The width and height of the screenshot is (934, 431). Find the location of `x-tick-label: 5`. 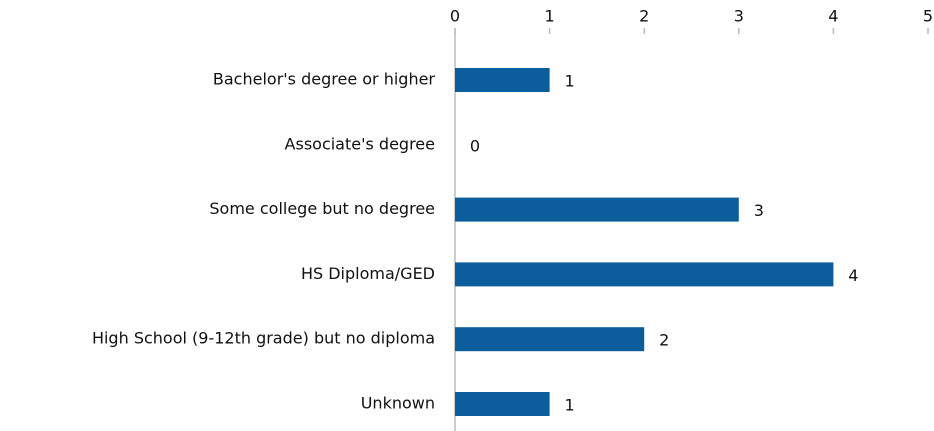

x-tick-label: 5 is located at coordinates (928, 16).